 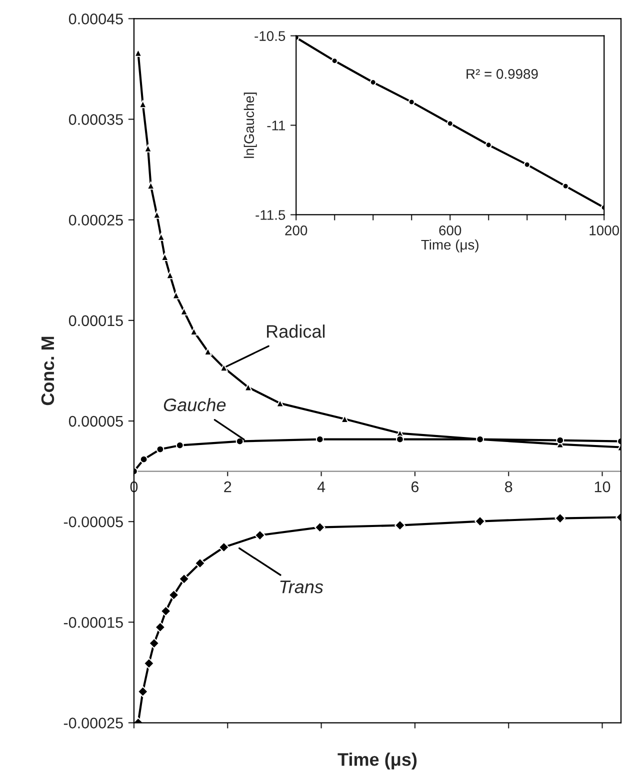 I want to click on y-tick-label: -0.00015, so click(x=93, y=622).